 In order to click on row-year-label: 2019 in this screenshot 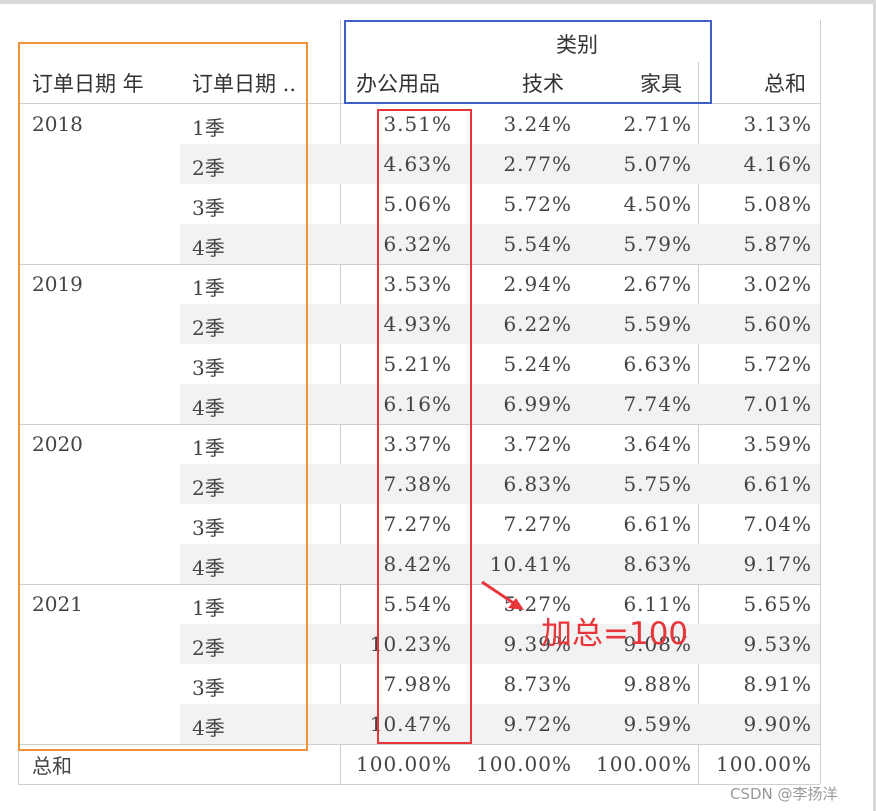, I will do `click(57, 284)`.